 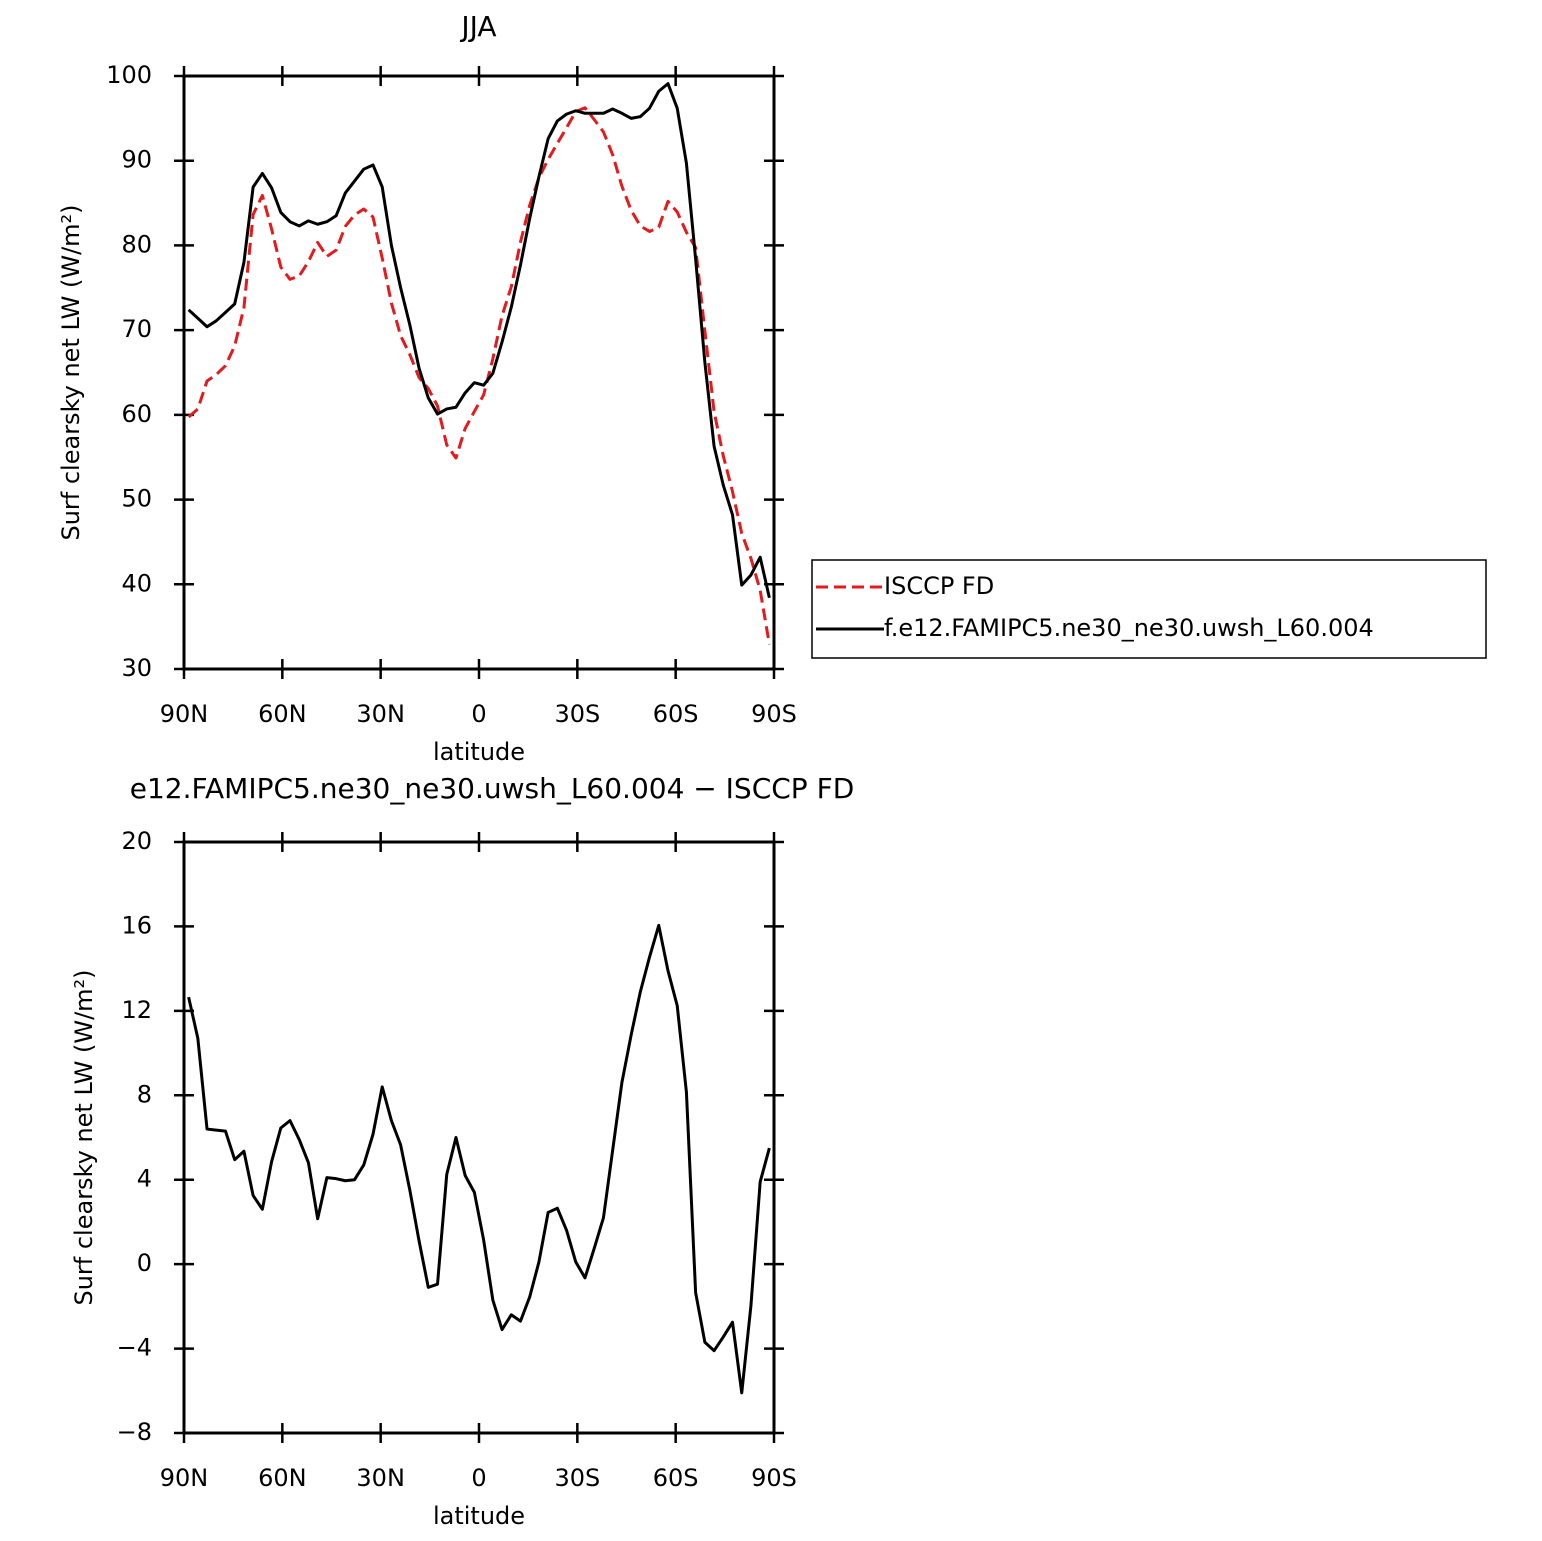 I want to click on y-tick-label: −4, so click(x=134, y=1348).